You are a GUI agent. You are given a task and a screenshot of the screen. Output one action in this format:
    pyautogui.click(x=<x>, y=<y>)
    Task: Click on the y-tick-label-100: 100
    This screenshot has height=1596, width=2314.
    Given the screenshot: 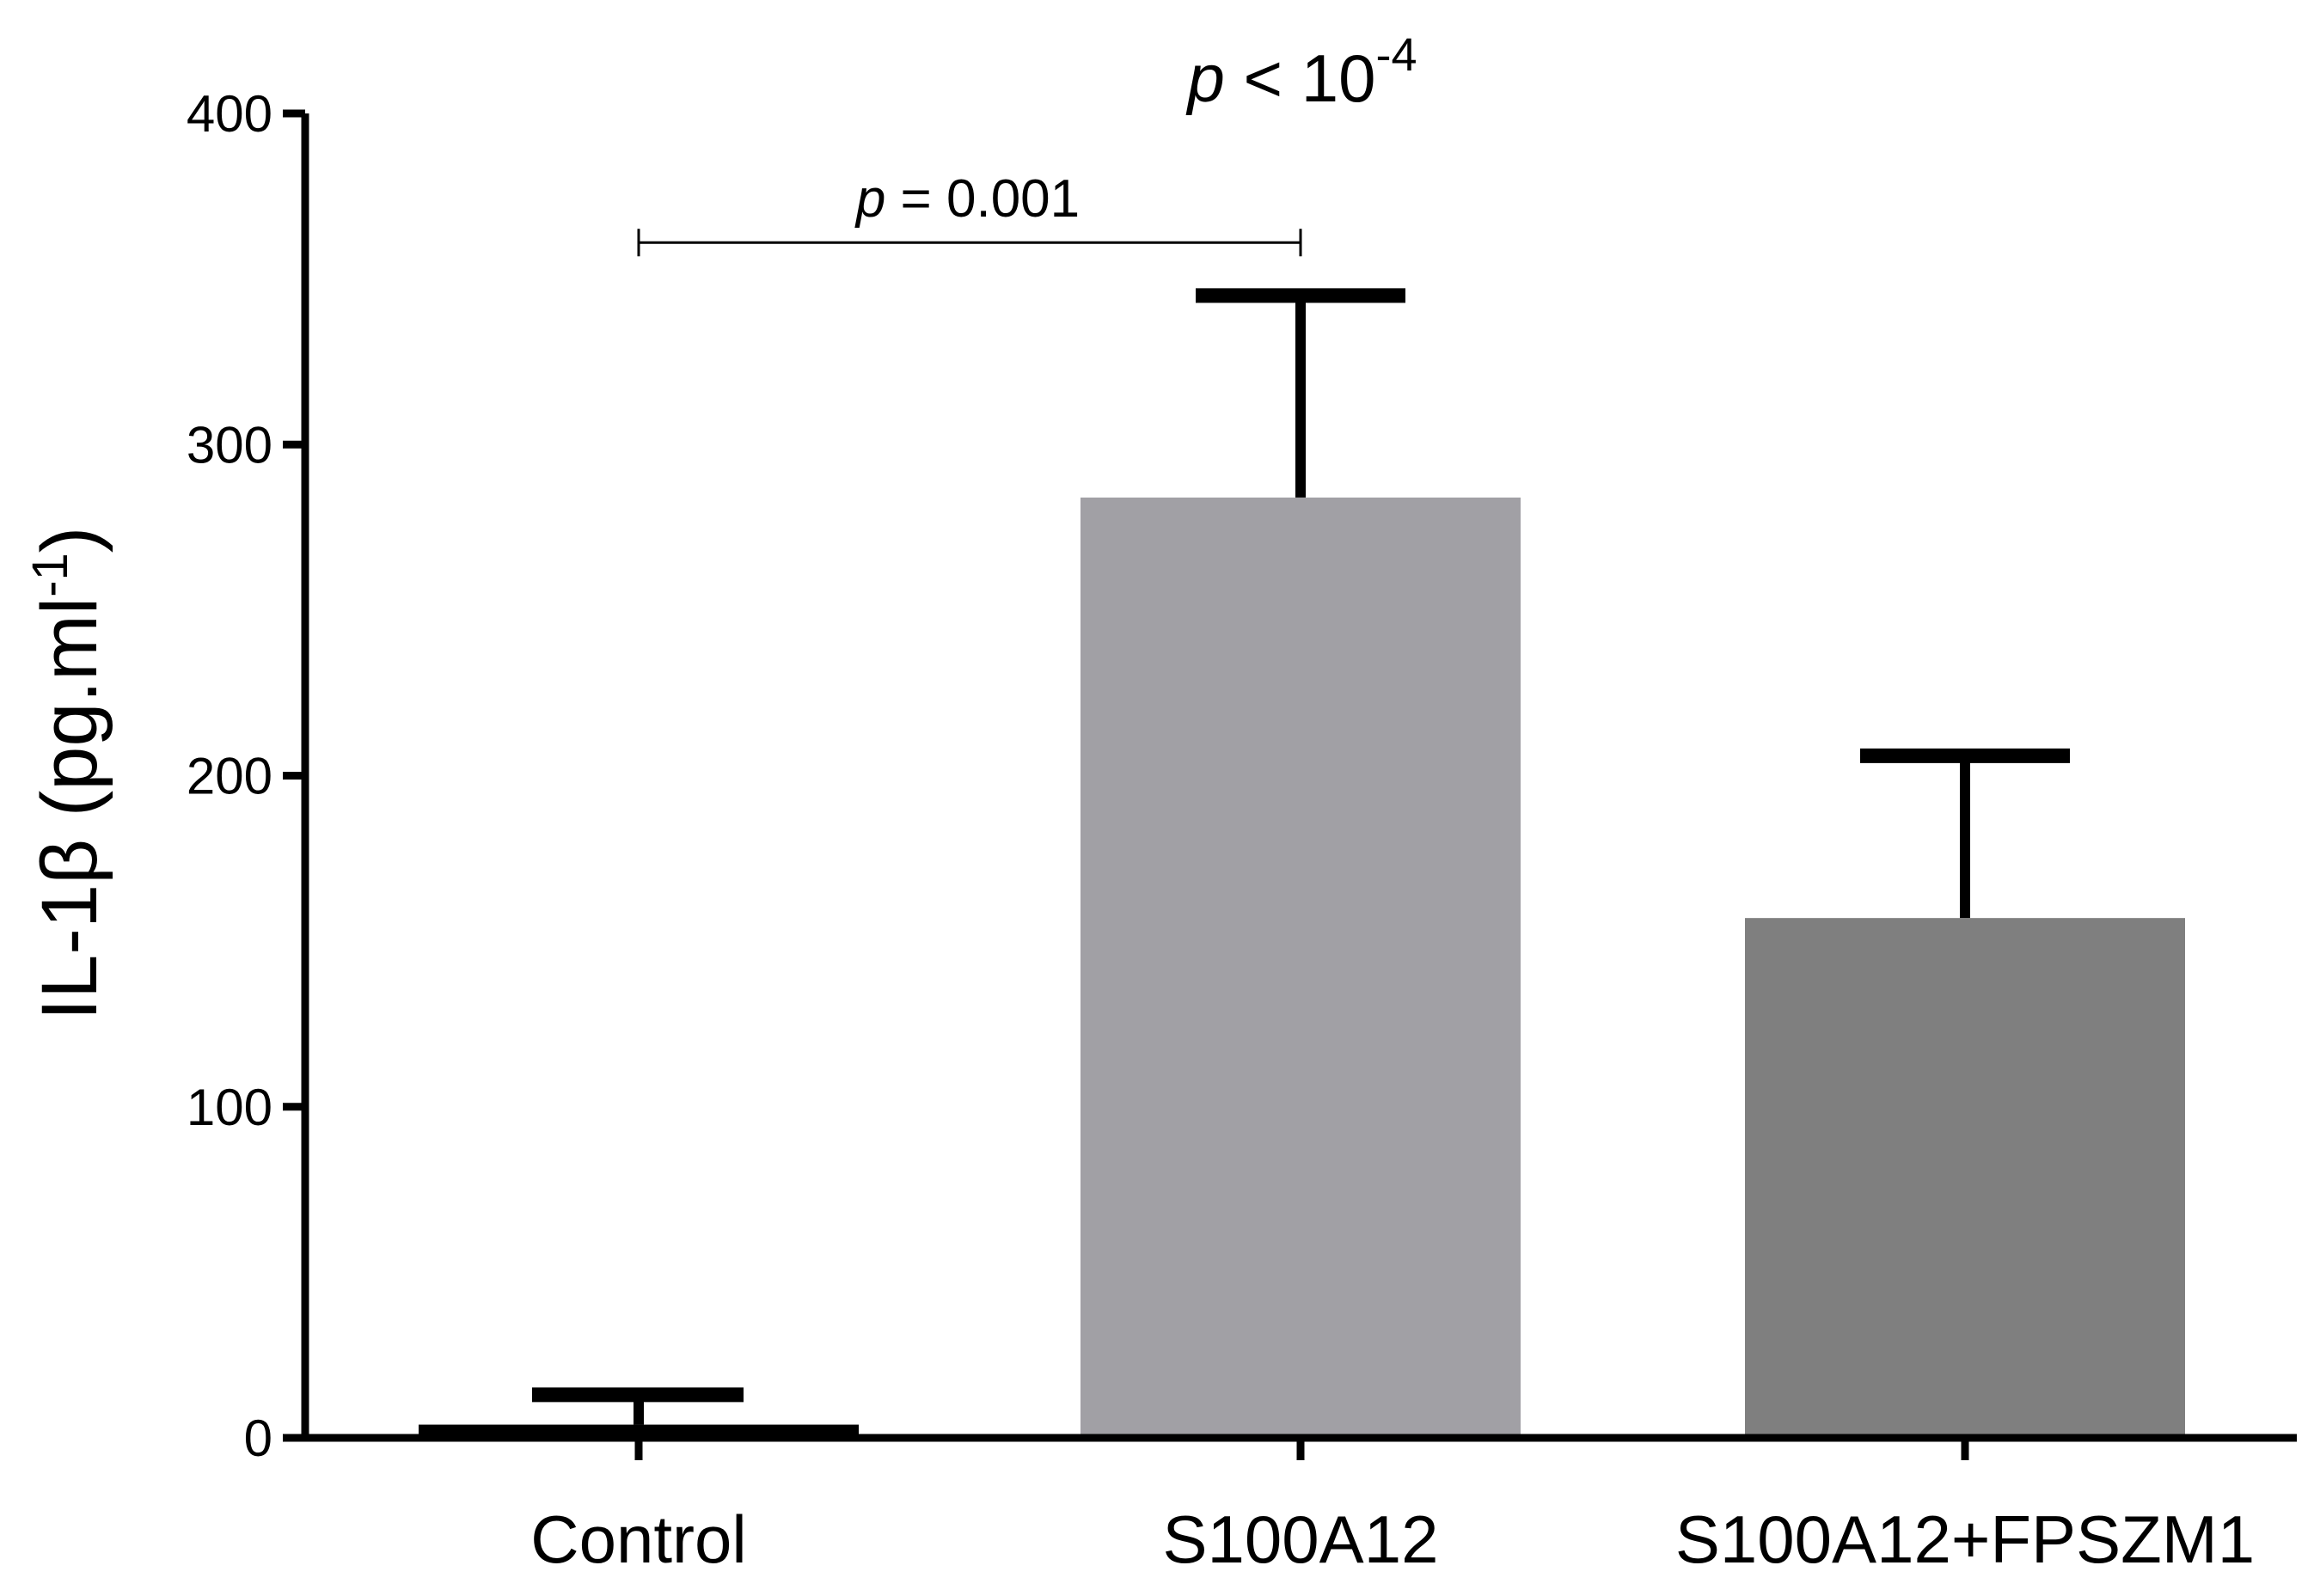 What is the action you would take?
    pyautogui.click(x=229, y=1107)
    